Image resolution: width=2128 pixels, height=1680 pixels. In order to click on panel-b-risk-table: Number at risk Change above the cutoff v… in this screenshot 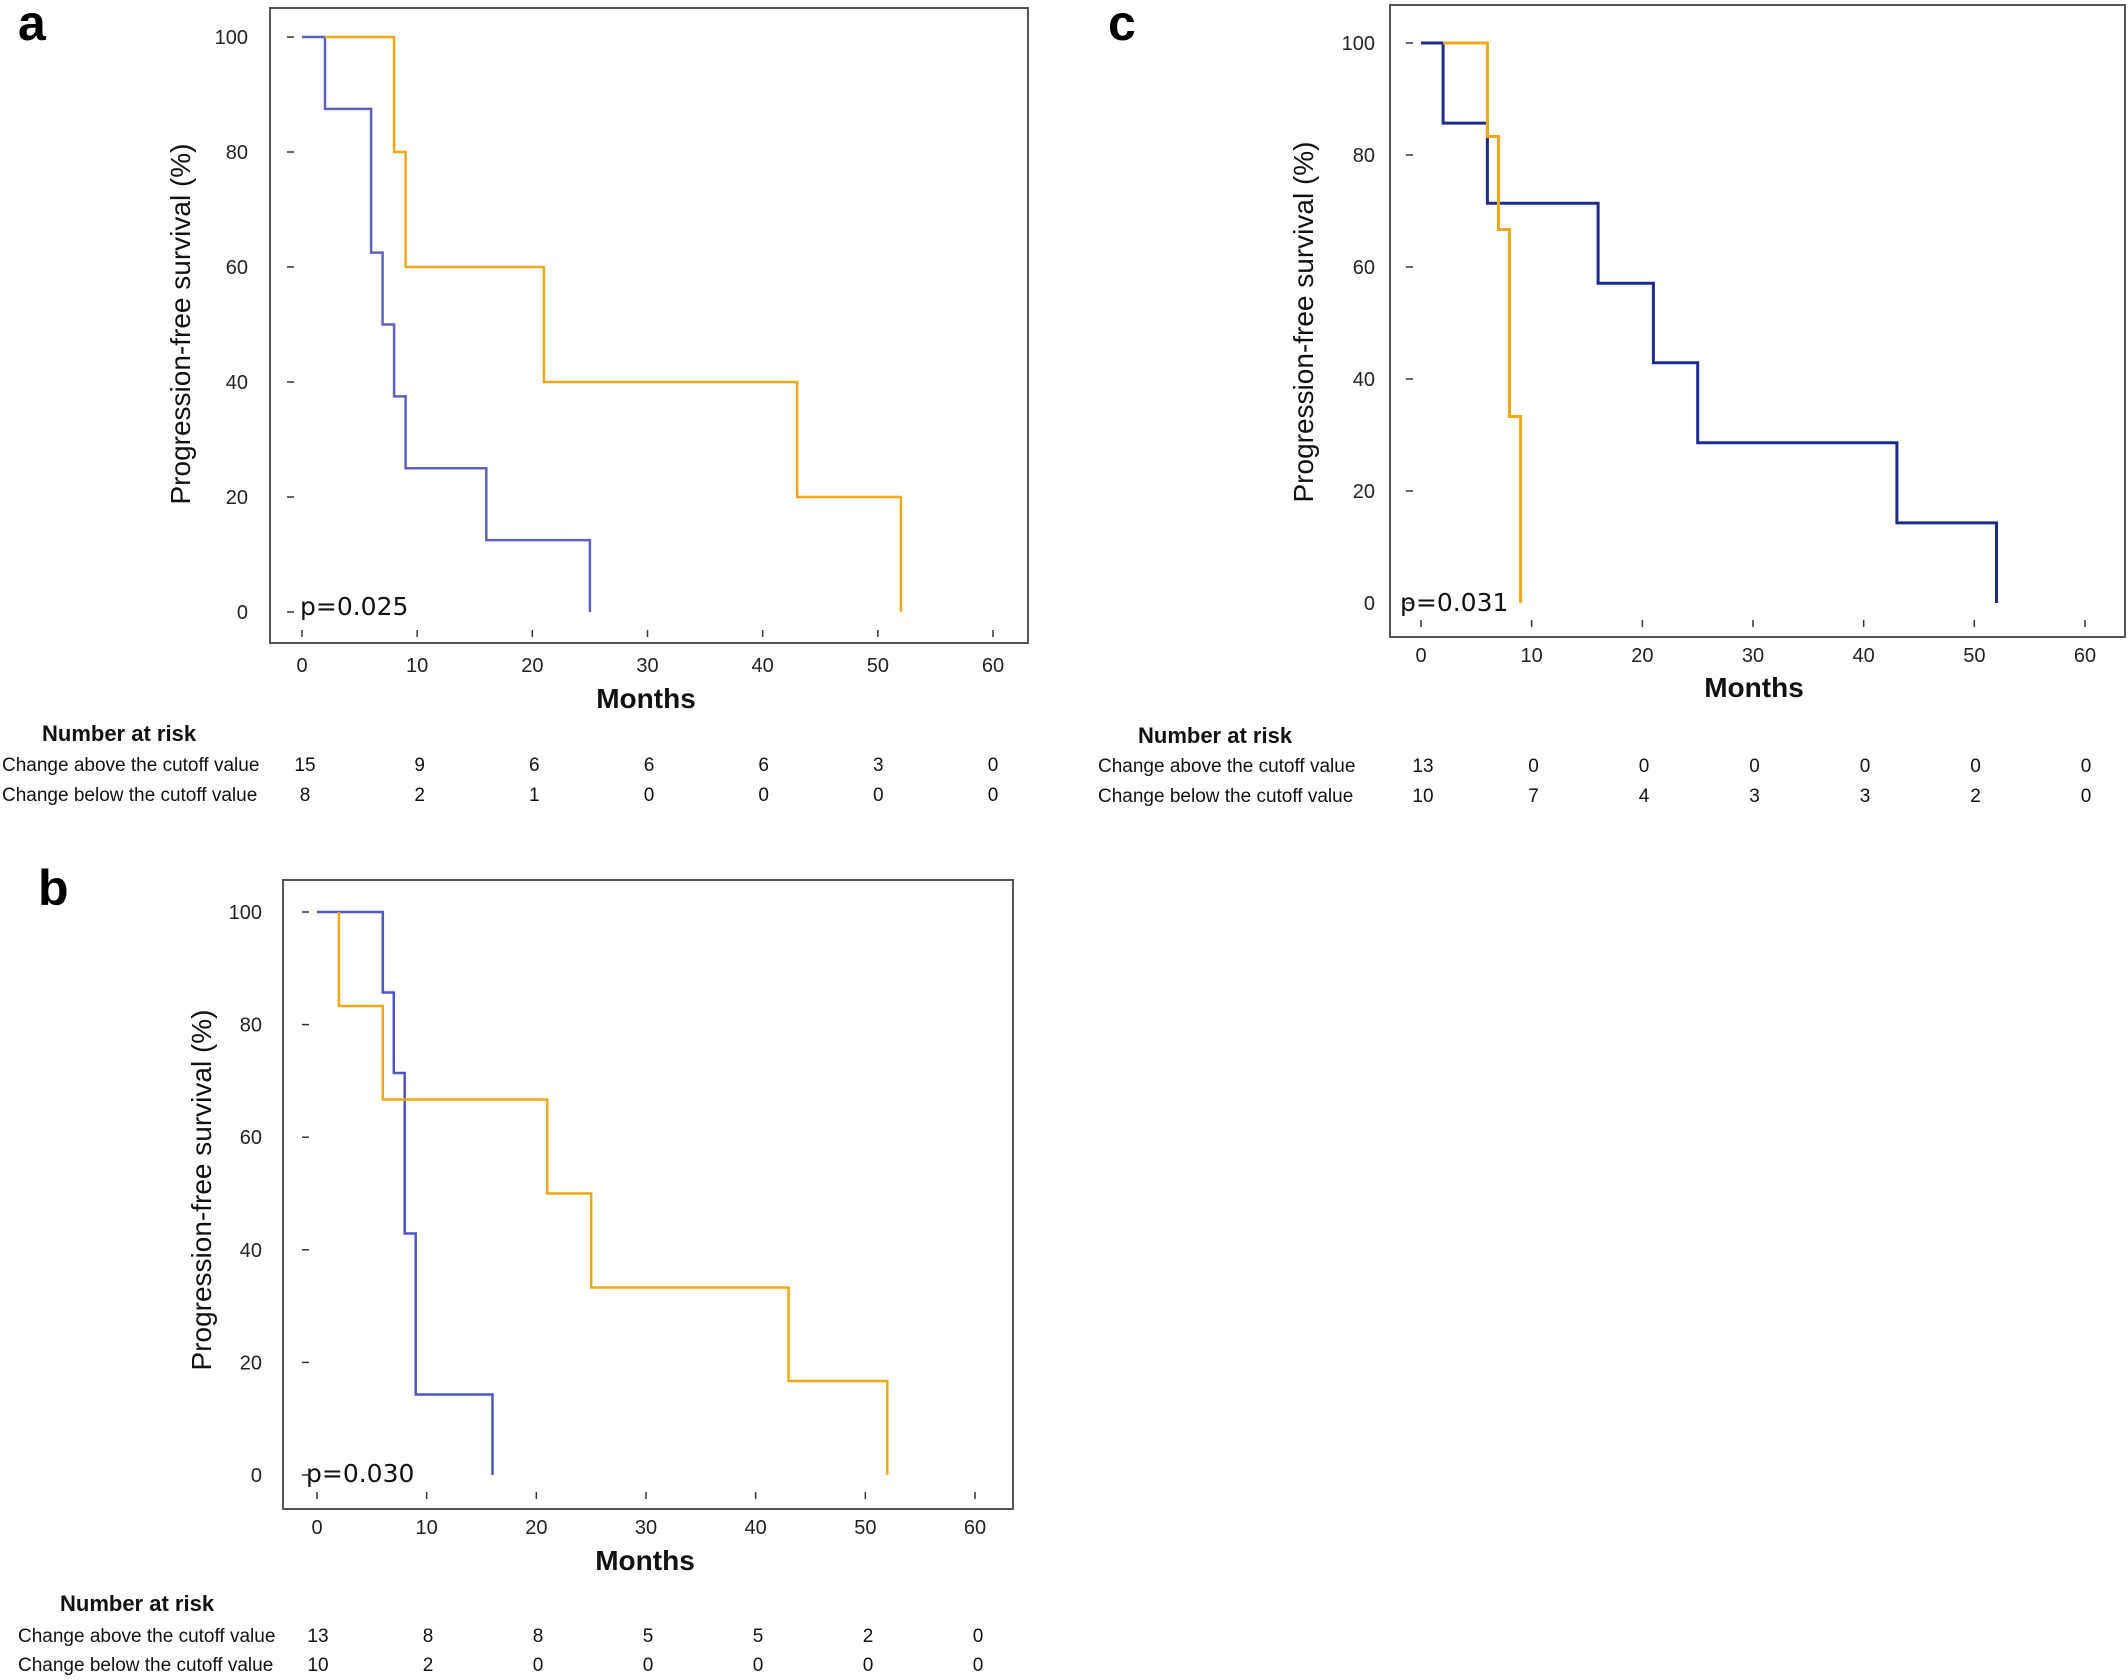, I will do `click(500, 1633)`.